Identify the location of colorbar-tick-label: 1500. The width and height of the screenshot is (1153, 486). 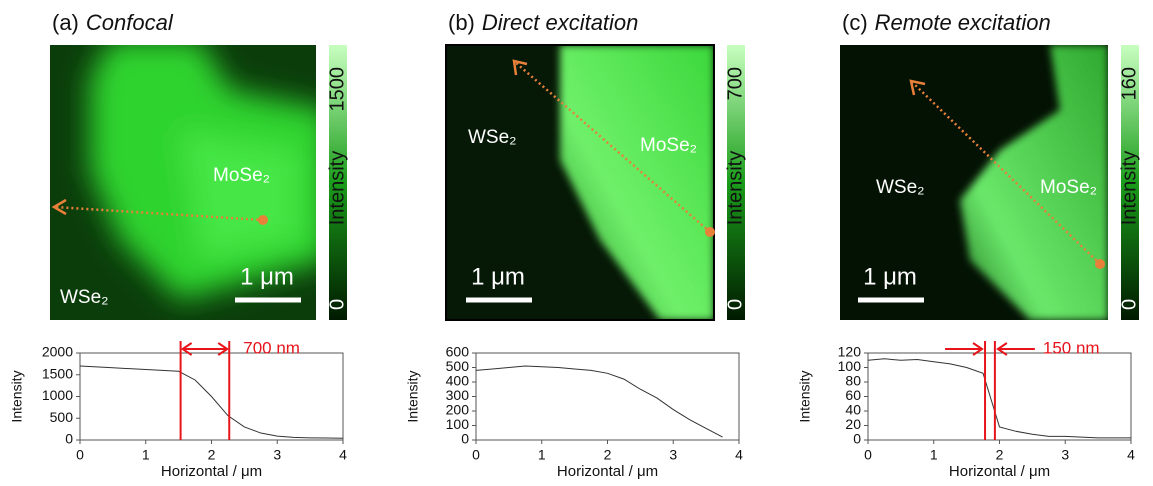
(337, 89).